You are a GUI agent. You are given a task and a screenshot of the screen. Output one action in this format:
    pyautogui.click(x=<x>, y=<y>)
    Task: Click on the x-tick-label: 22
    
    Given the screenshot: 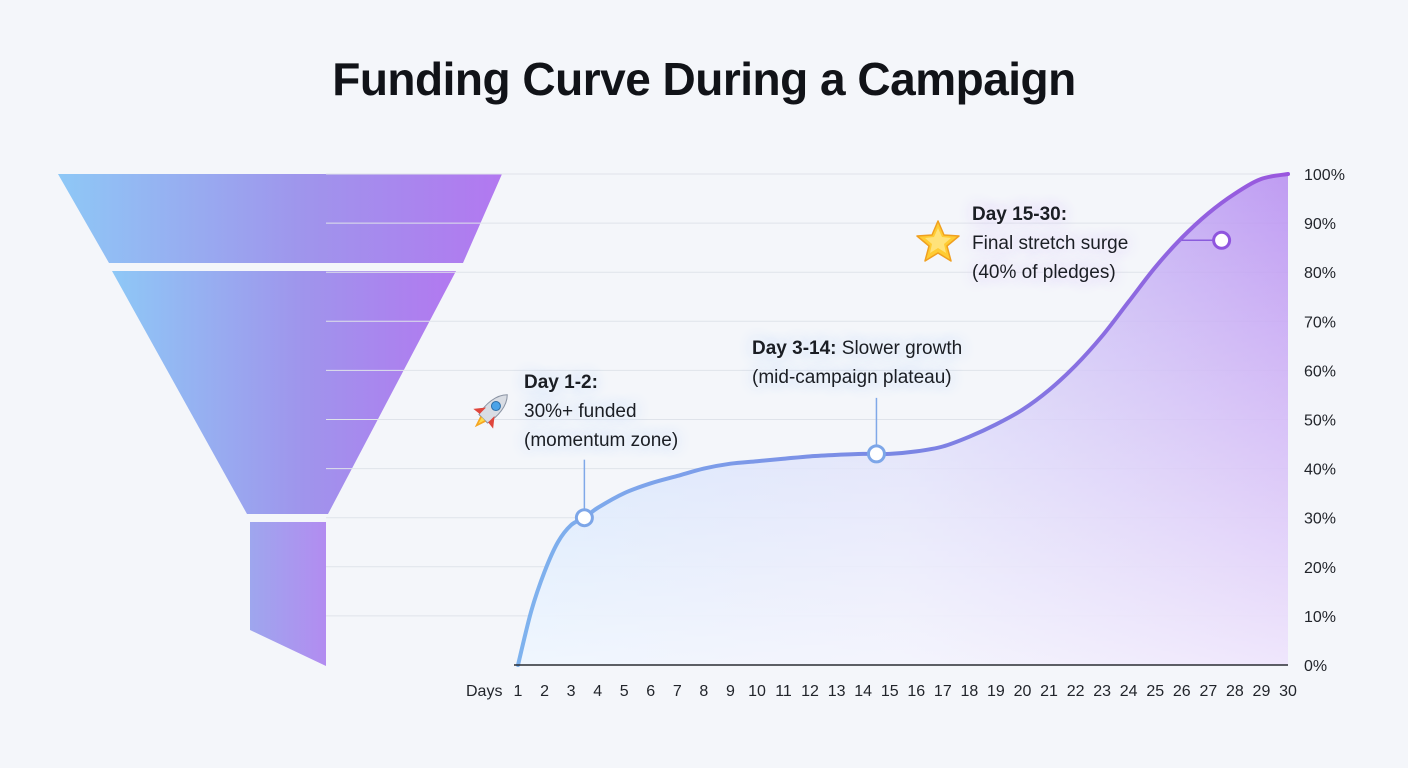 What is the action you would take?
    pyautogui.click(x=1076, y=691)
    